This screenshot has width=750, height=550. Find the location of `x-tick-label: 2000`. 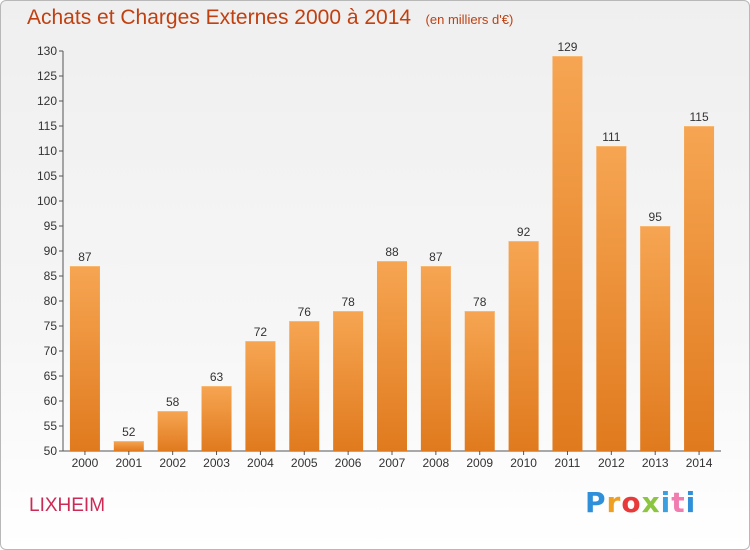

x-tick-label: 2000 is located at coordinates (85, 463).